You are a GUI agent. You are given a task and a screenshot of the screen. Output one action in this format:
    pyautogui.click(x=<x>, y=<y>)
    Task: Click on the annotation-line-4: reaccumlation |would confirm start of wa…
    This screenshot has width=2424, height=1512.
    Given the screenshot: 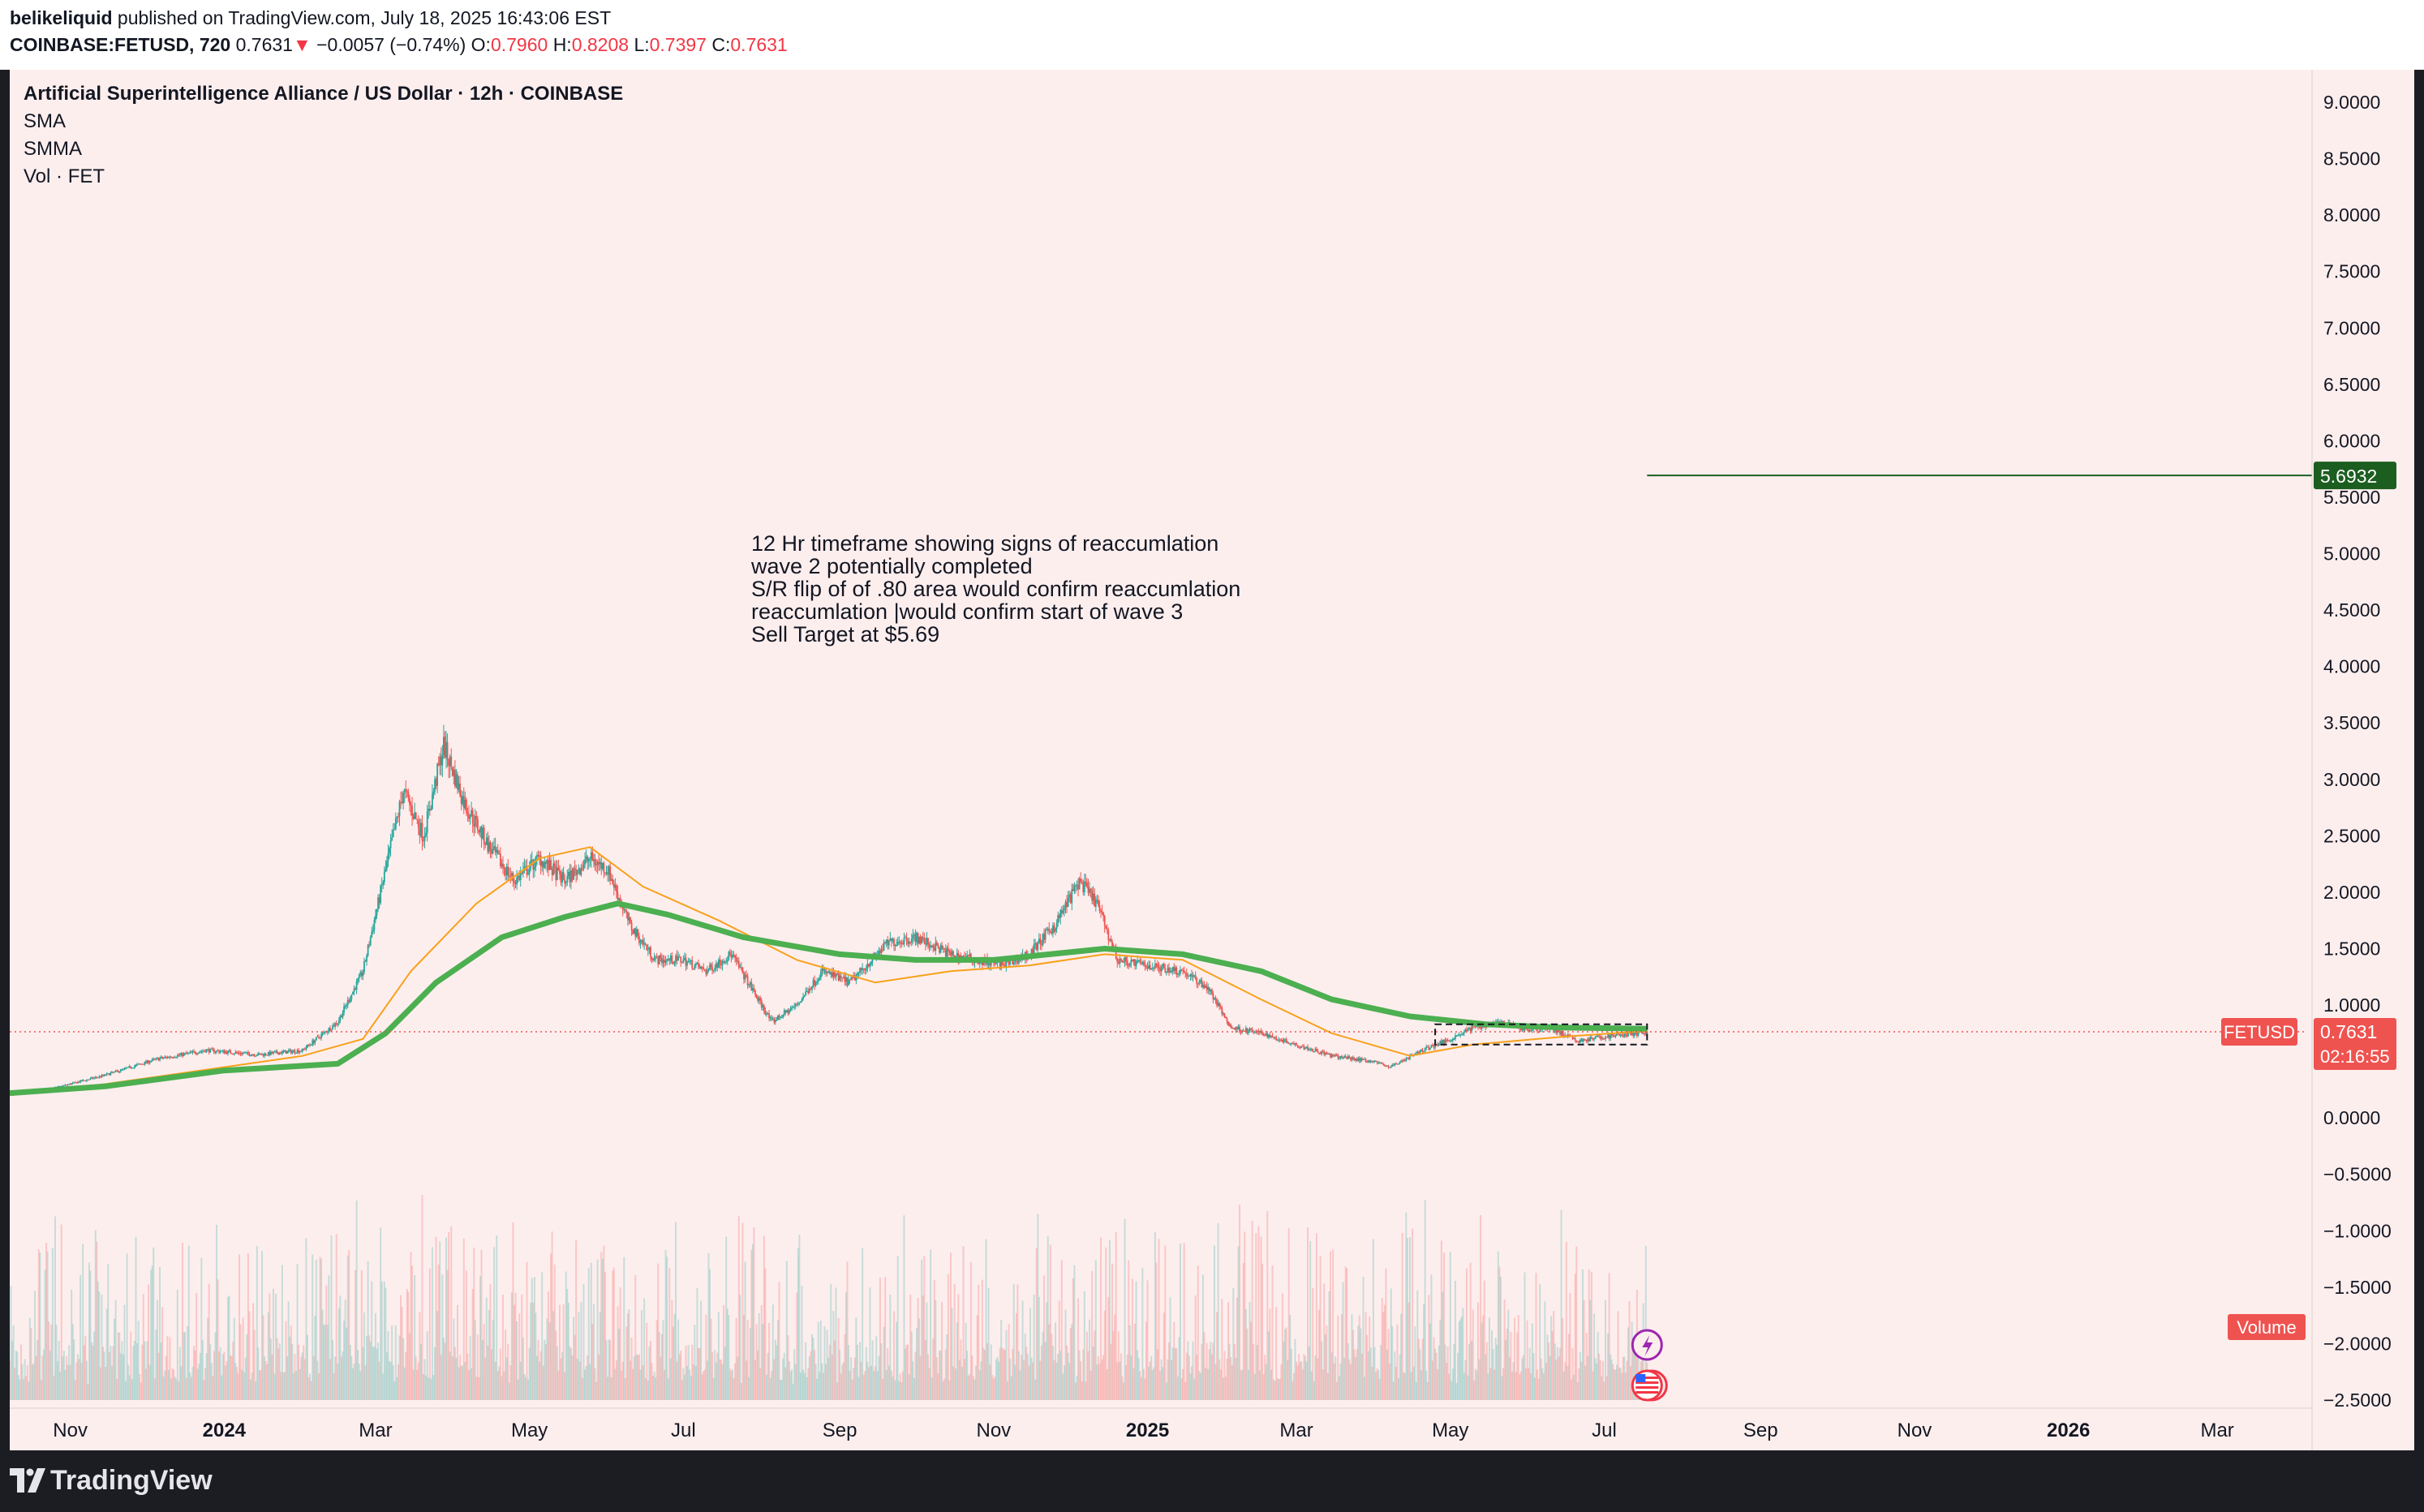 What is the action you would take?
    pyautogui.click(x=967, y=611)
    